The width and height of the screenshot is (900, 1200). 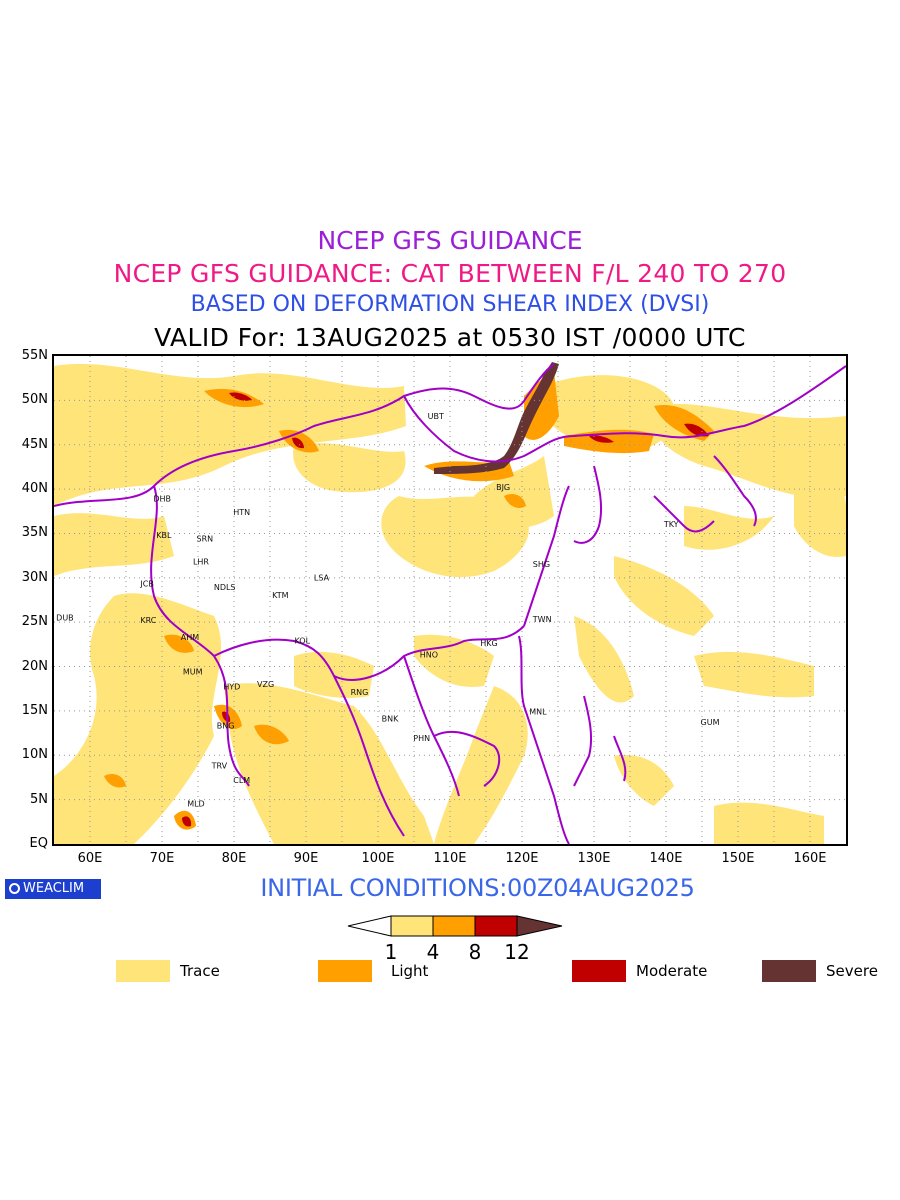 I want to click on logo-text: WEACLIM, so click(x=54, y=888).